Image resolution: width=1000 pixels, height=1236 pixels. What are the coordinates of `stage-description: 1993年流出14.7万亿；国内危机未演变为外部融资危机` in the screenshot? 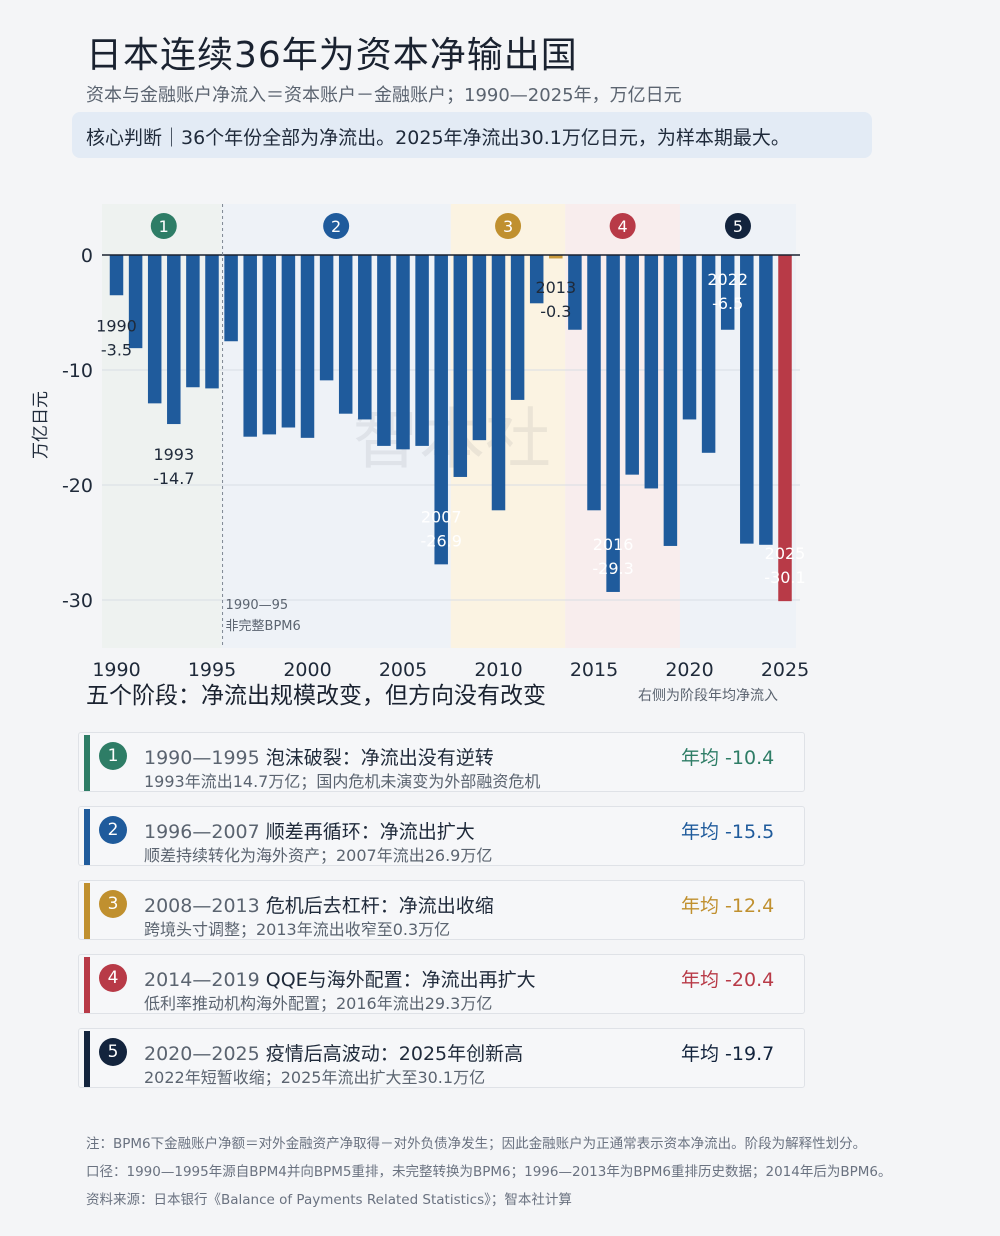 It's located at (342, 781).